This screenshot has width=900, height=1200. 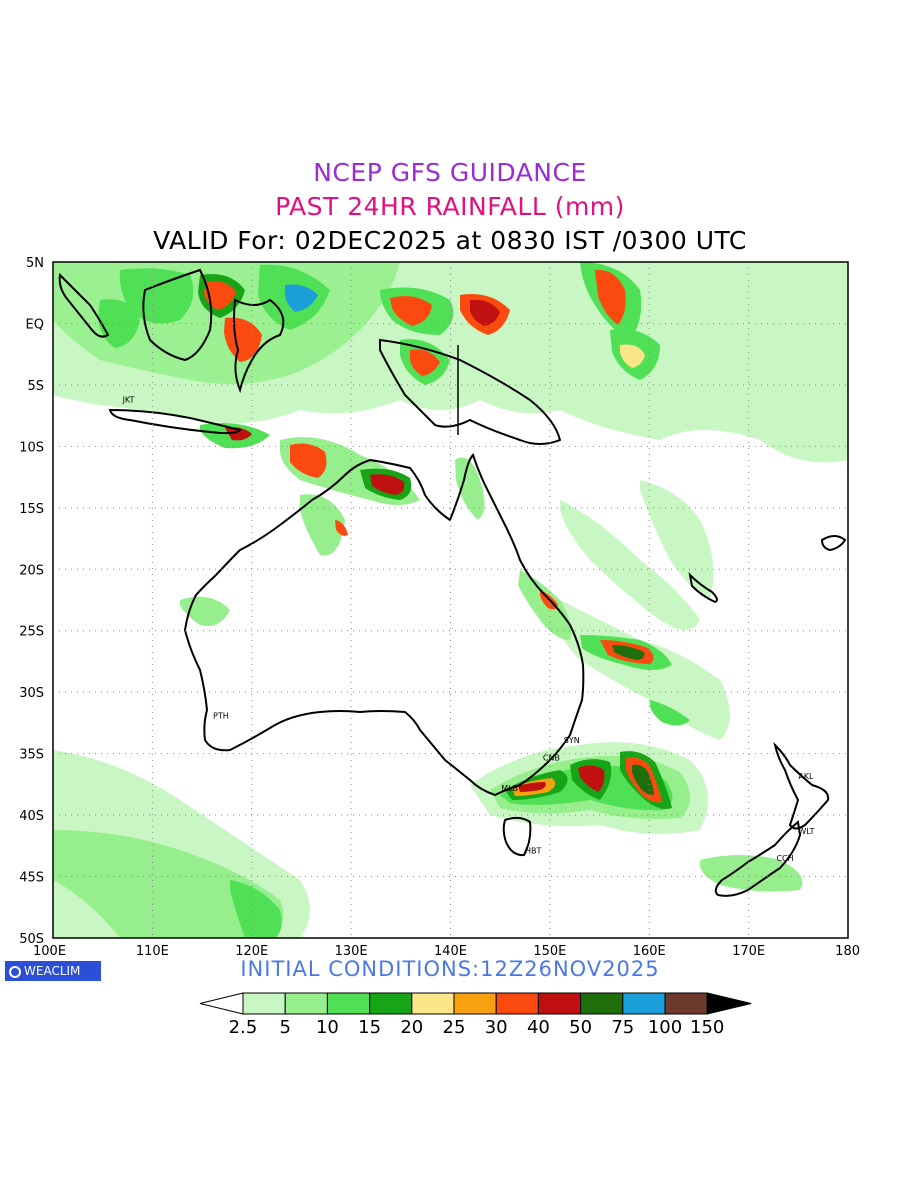 I want to click on lon-tick-label: 160E, so click(x=649, y=951).